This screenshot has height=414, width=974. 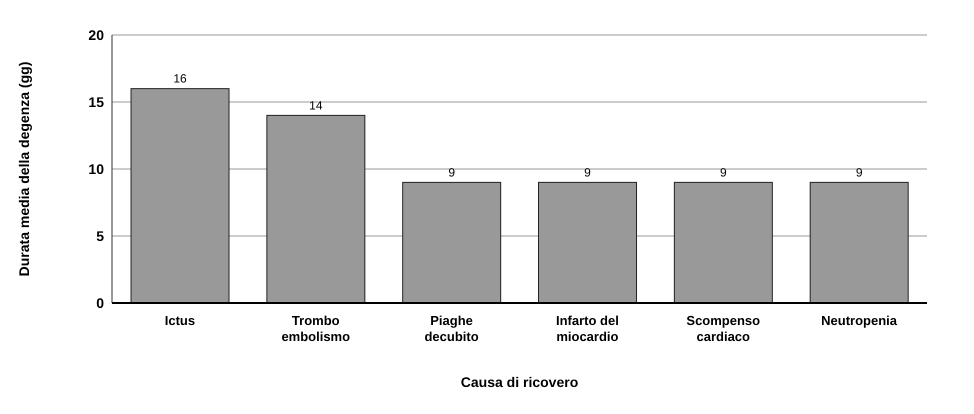 What do you see at coordinates (96, 102) in the screenshot?
I see `y-tick-label: 15` at bounding box center [96, 102].